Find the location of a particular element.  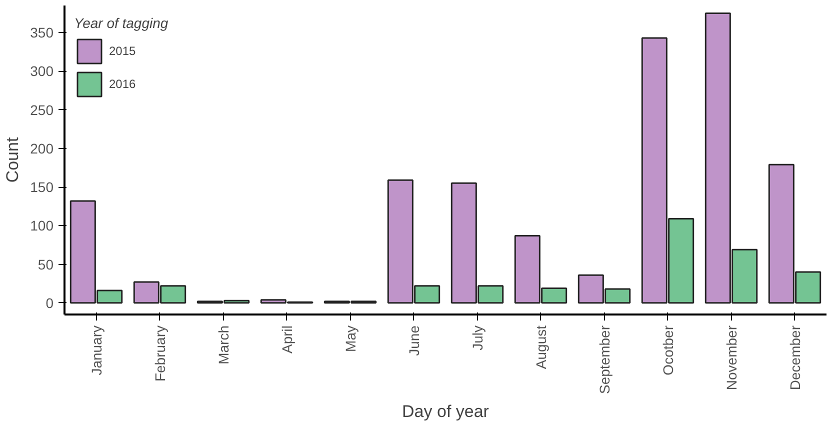

x-tick-label: August is located at coordinates (540, 347).